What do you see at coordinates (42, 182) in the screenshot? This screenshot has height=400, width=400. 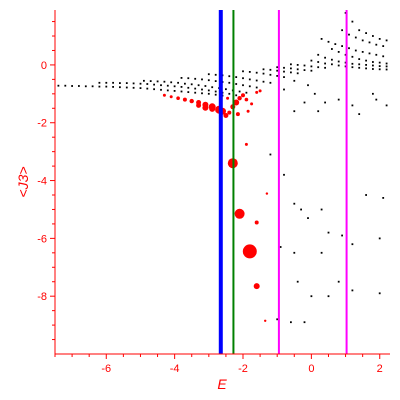 I see `y-tick-label-2: -4` at bounding box center [42, 182].